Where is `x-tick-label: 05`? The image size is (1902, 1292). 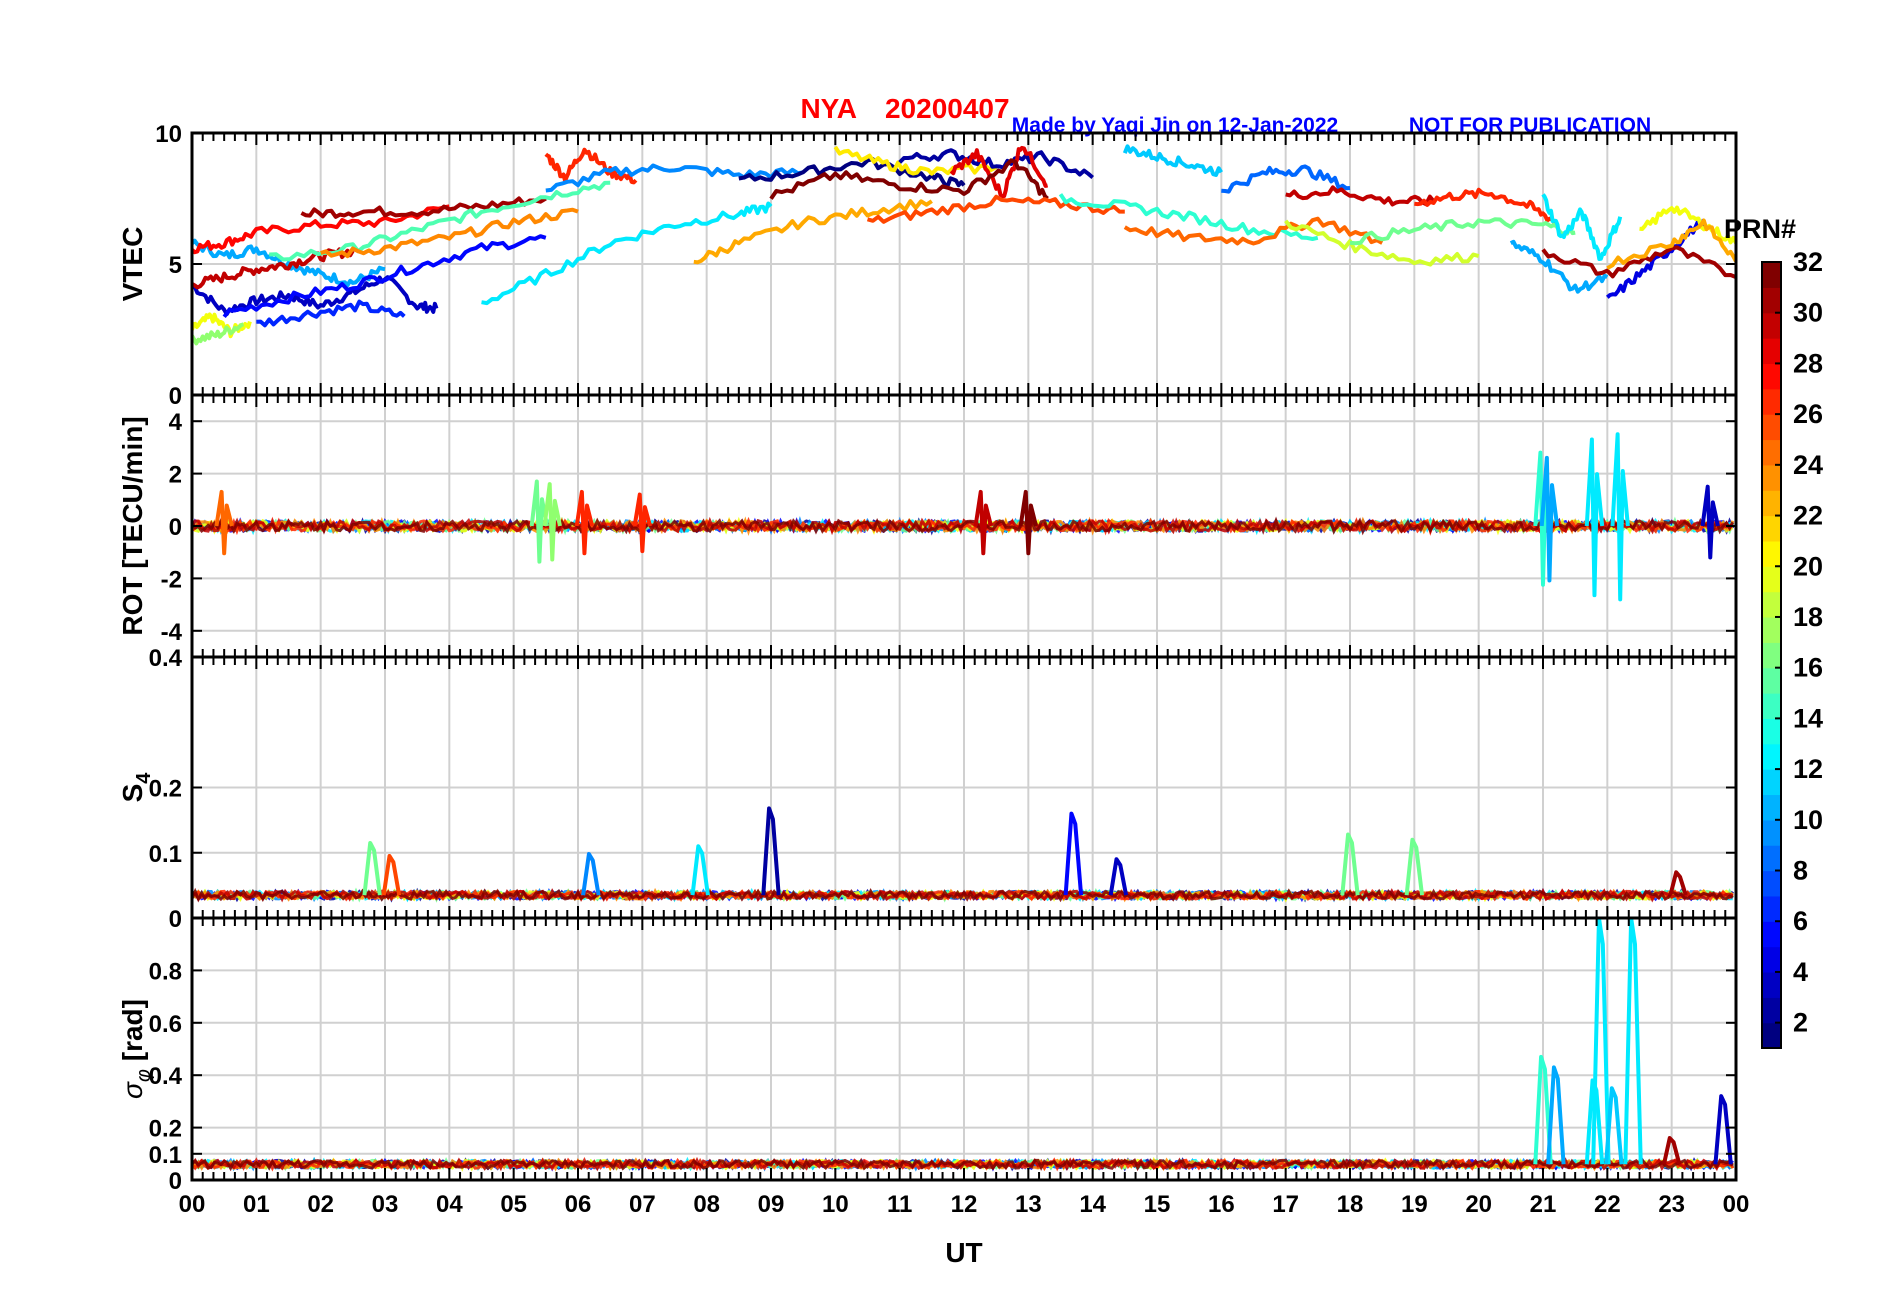 x-tick-label: 05 is located at coordinates (513, 1204).